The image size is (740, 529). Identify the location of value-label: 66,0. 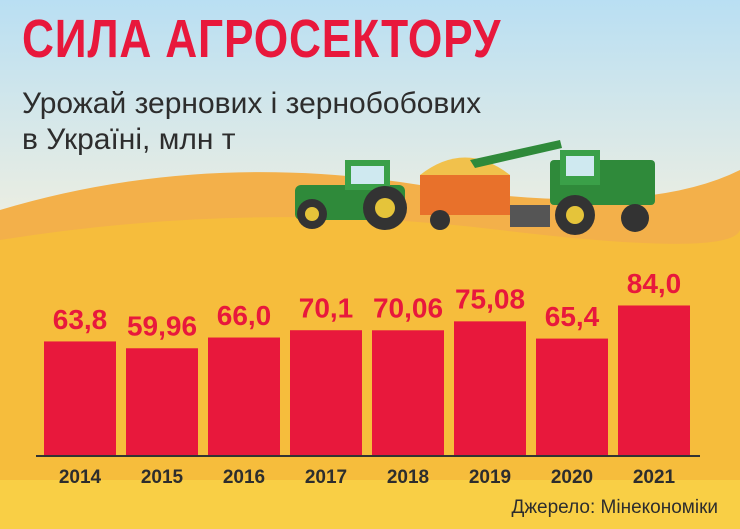
(244, 315).